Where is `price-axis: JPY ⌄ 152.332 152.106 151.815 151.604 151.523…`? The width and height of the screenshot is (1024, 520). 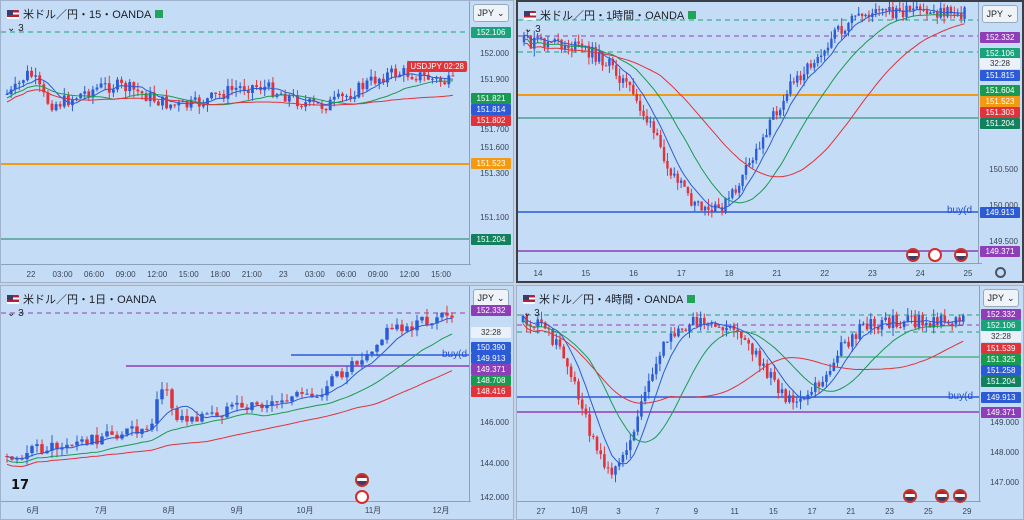 price-axis: JPY ⌄ 152.332 152.106 151.815 151.604 151.523… is located at coordinates (1000, 141).